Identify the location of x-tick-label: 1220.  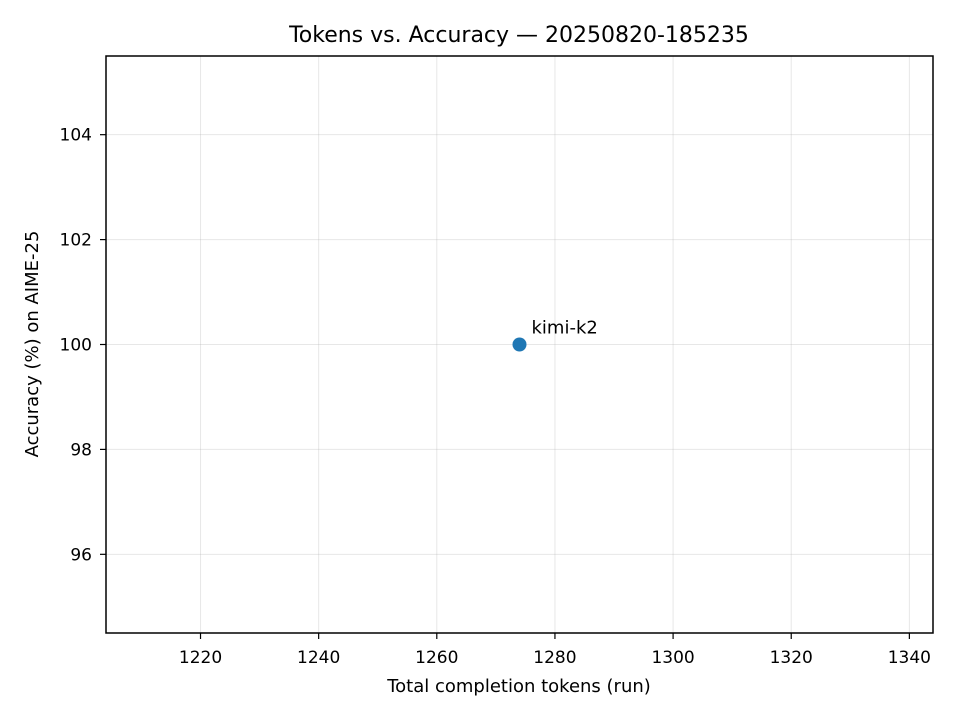
(200, 658).